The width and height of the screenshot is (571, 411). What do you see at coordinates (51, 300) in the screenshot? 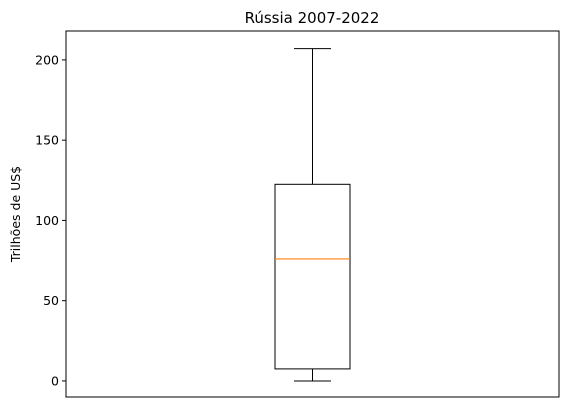
I see `y-tick-label: 50` at bounding box center [51, 300].